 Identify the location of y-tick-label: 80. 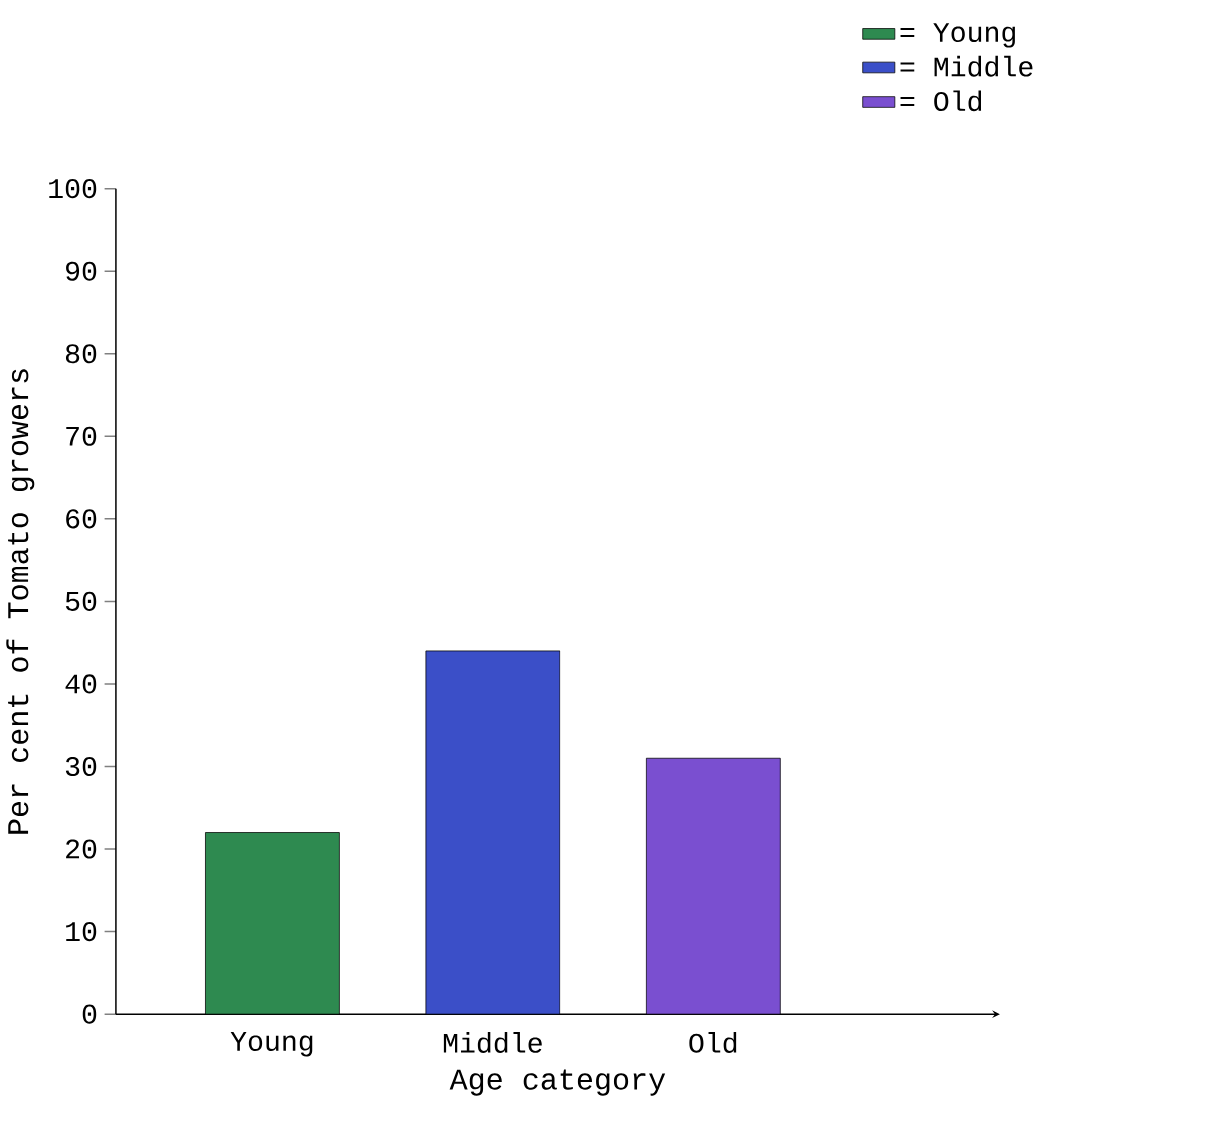
(81, 354).